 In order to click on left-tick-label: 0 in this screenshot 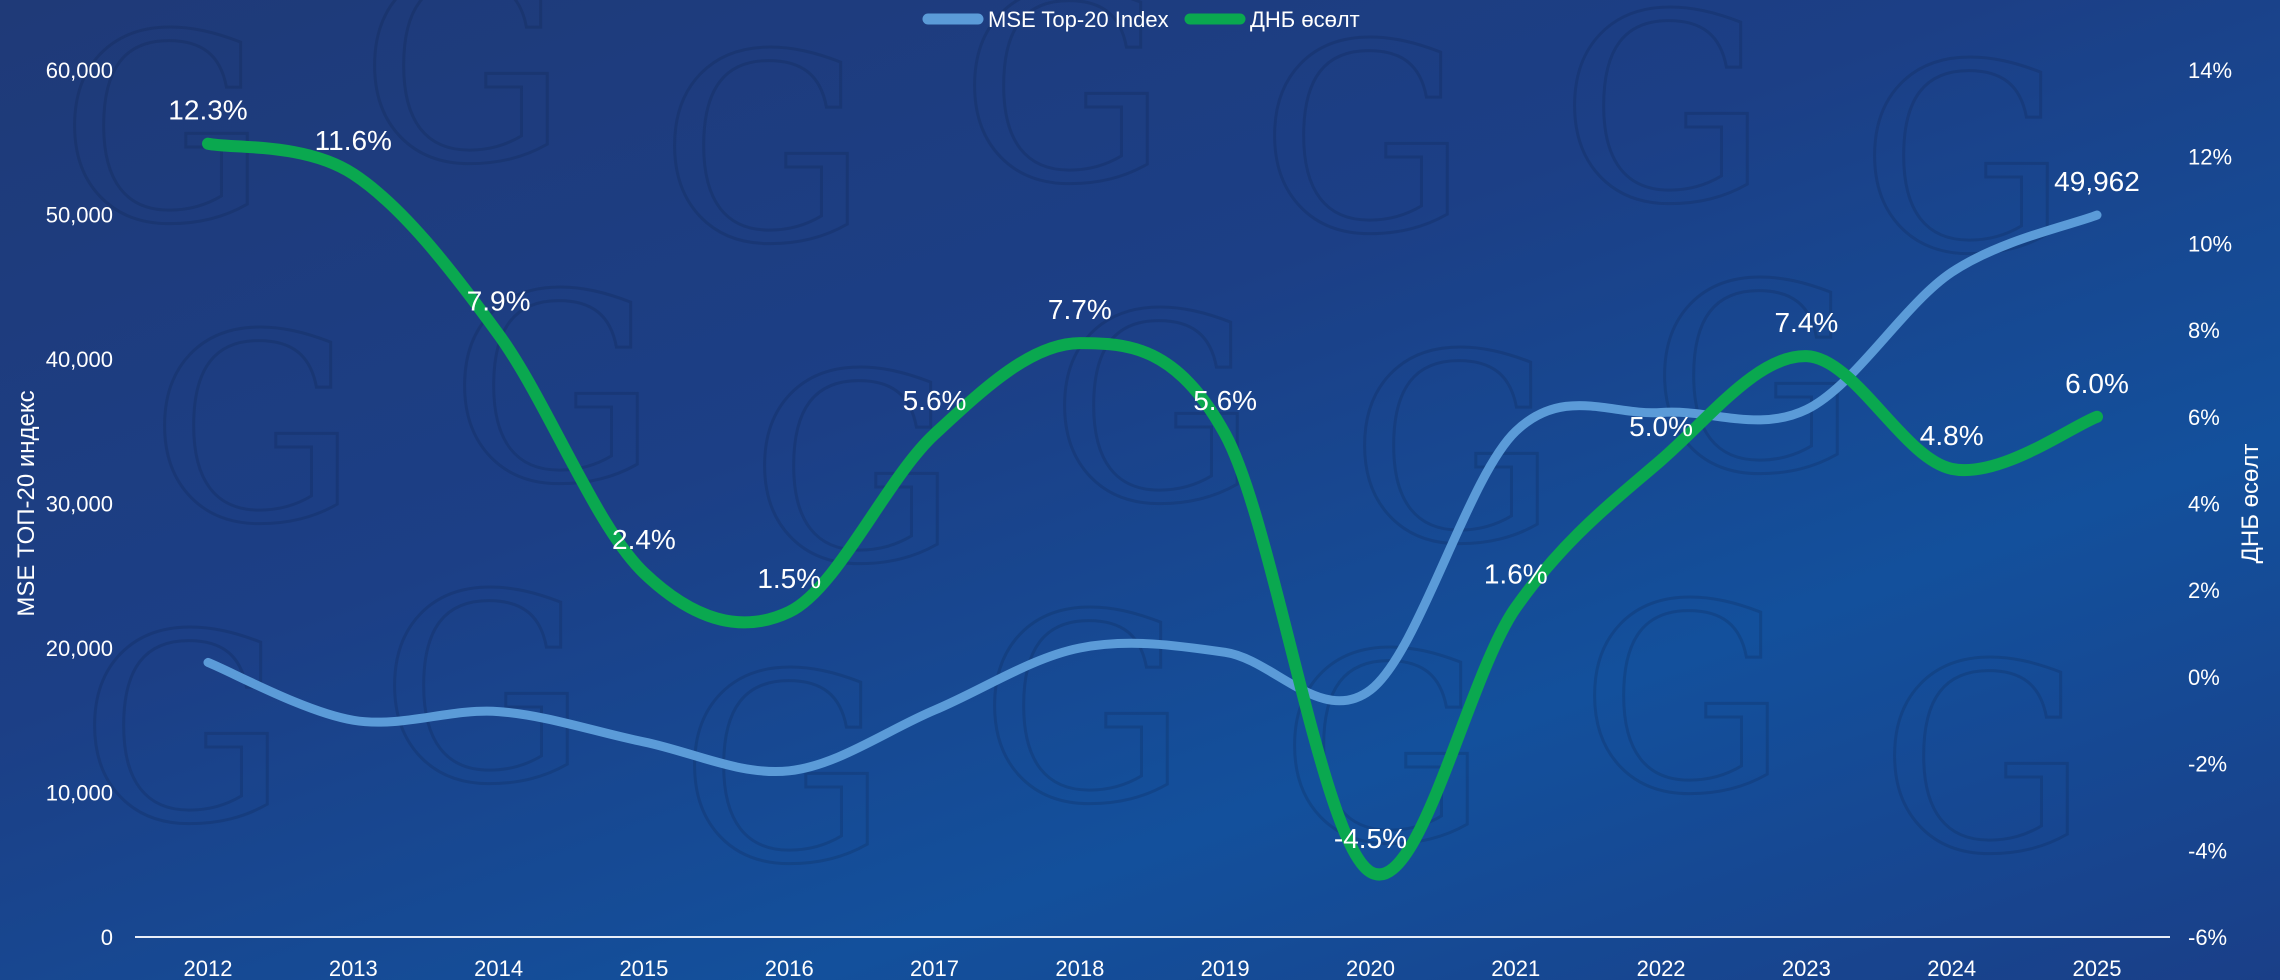, I will do `click(107, 937)`.